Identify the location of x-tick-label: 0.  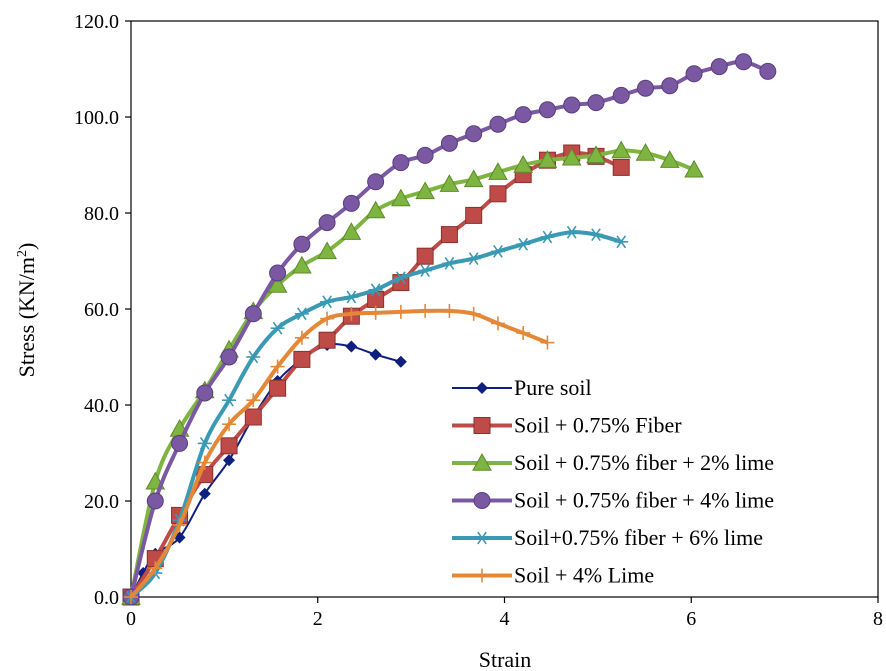
(131, 619).